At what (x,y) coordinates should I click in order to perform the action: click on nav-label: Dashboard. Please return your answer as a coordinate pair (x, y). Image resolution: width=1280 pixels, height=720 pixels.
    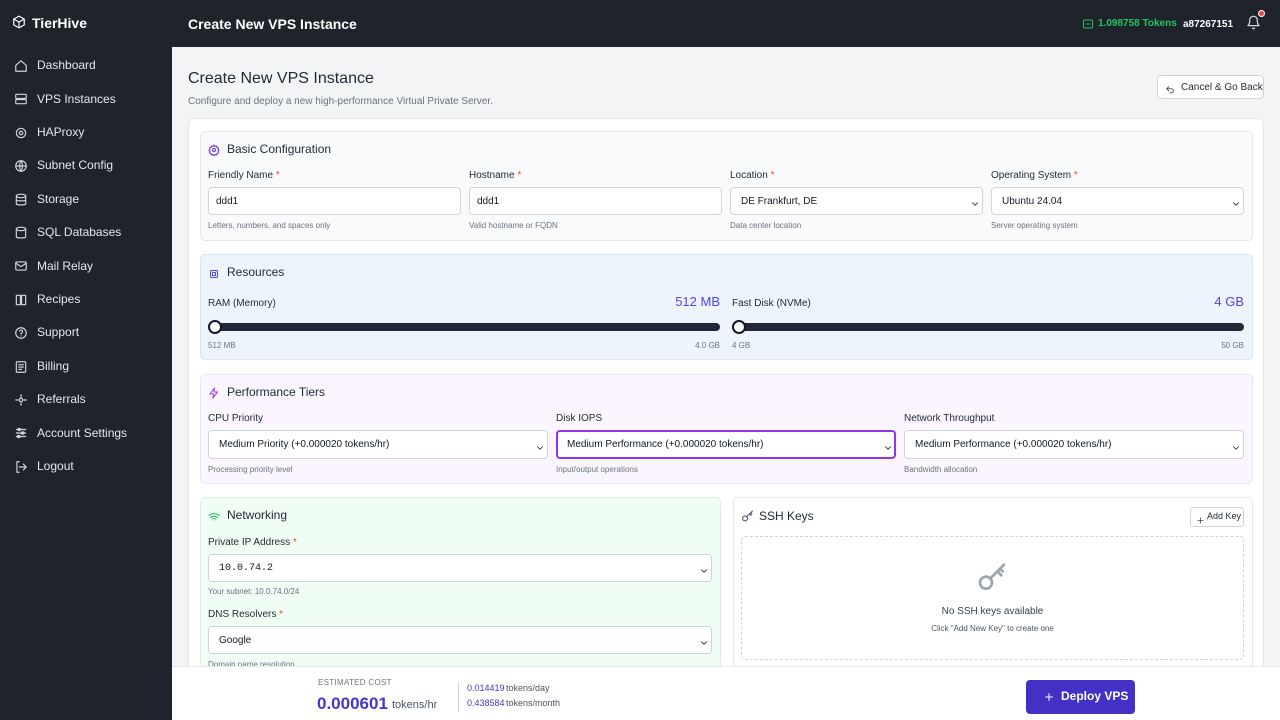
    Looking at the image, I should click on (66, 65).